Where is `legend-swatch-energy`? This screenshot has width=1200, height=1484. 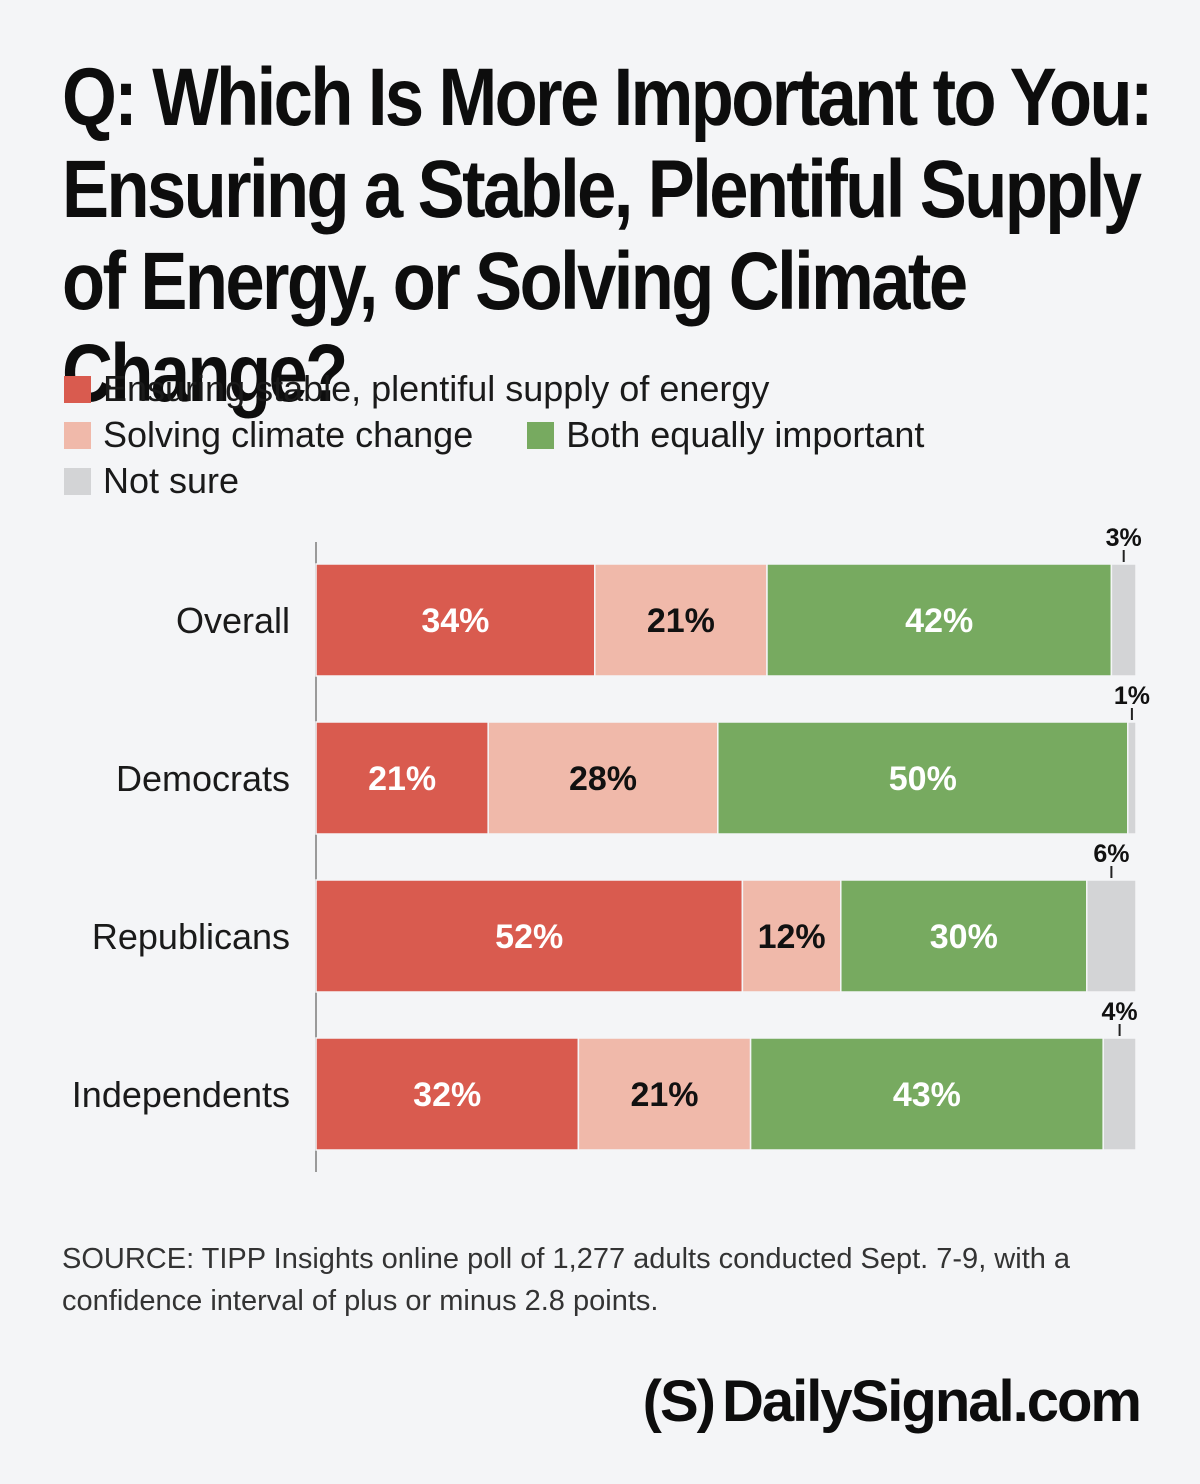
legend-swatch-energy is located at coordinates (77, 389).